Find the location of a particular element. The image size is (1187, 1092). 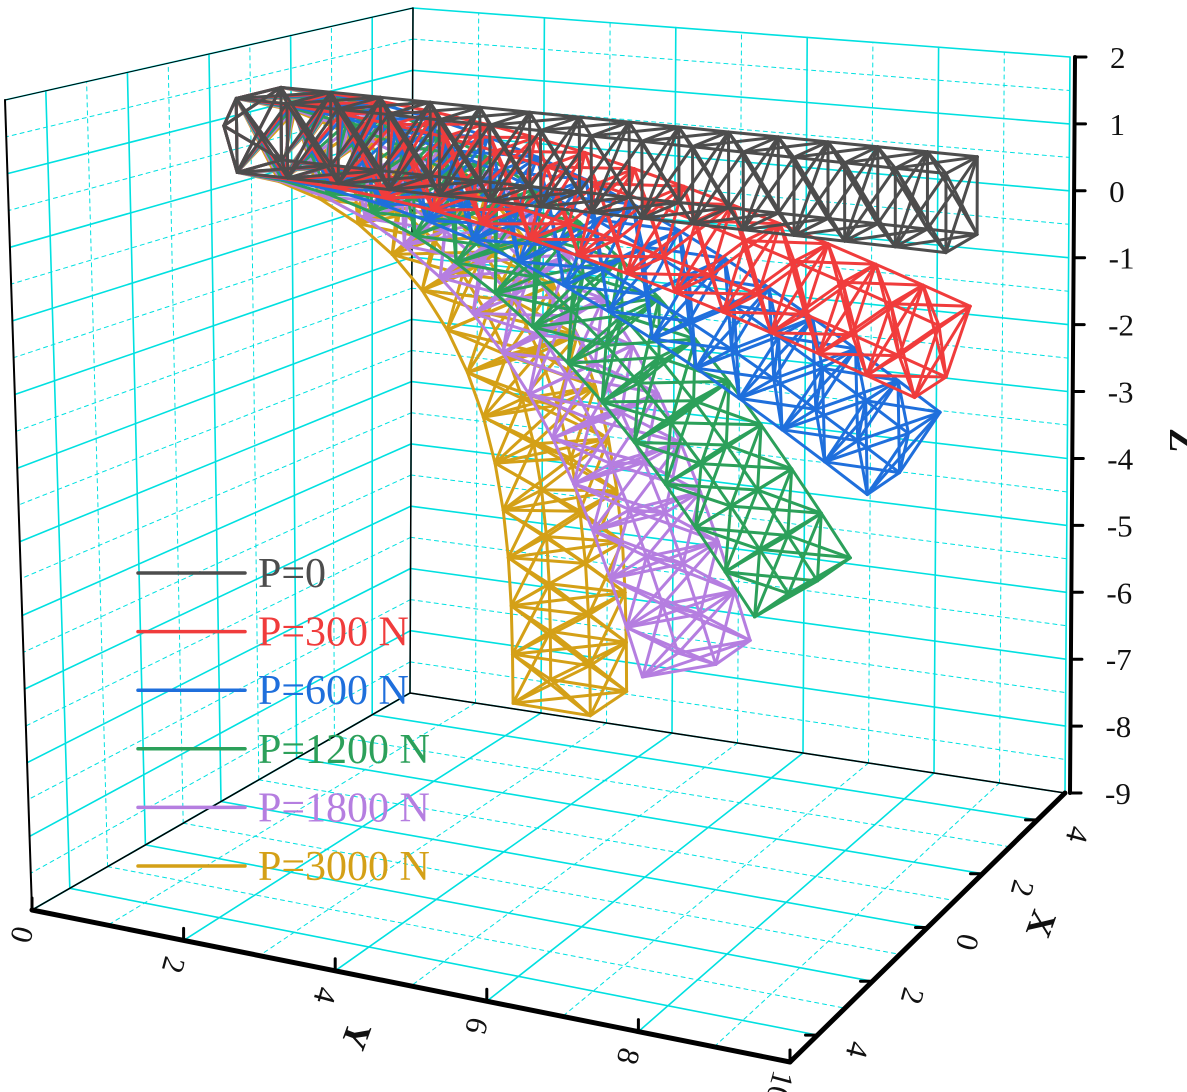

x-tick-label: 2 is located at coordinates (913, 996).